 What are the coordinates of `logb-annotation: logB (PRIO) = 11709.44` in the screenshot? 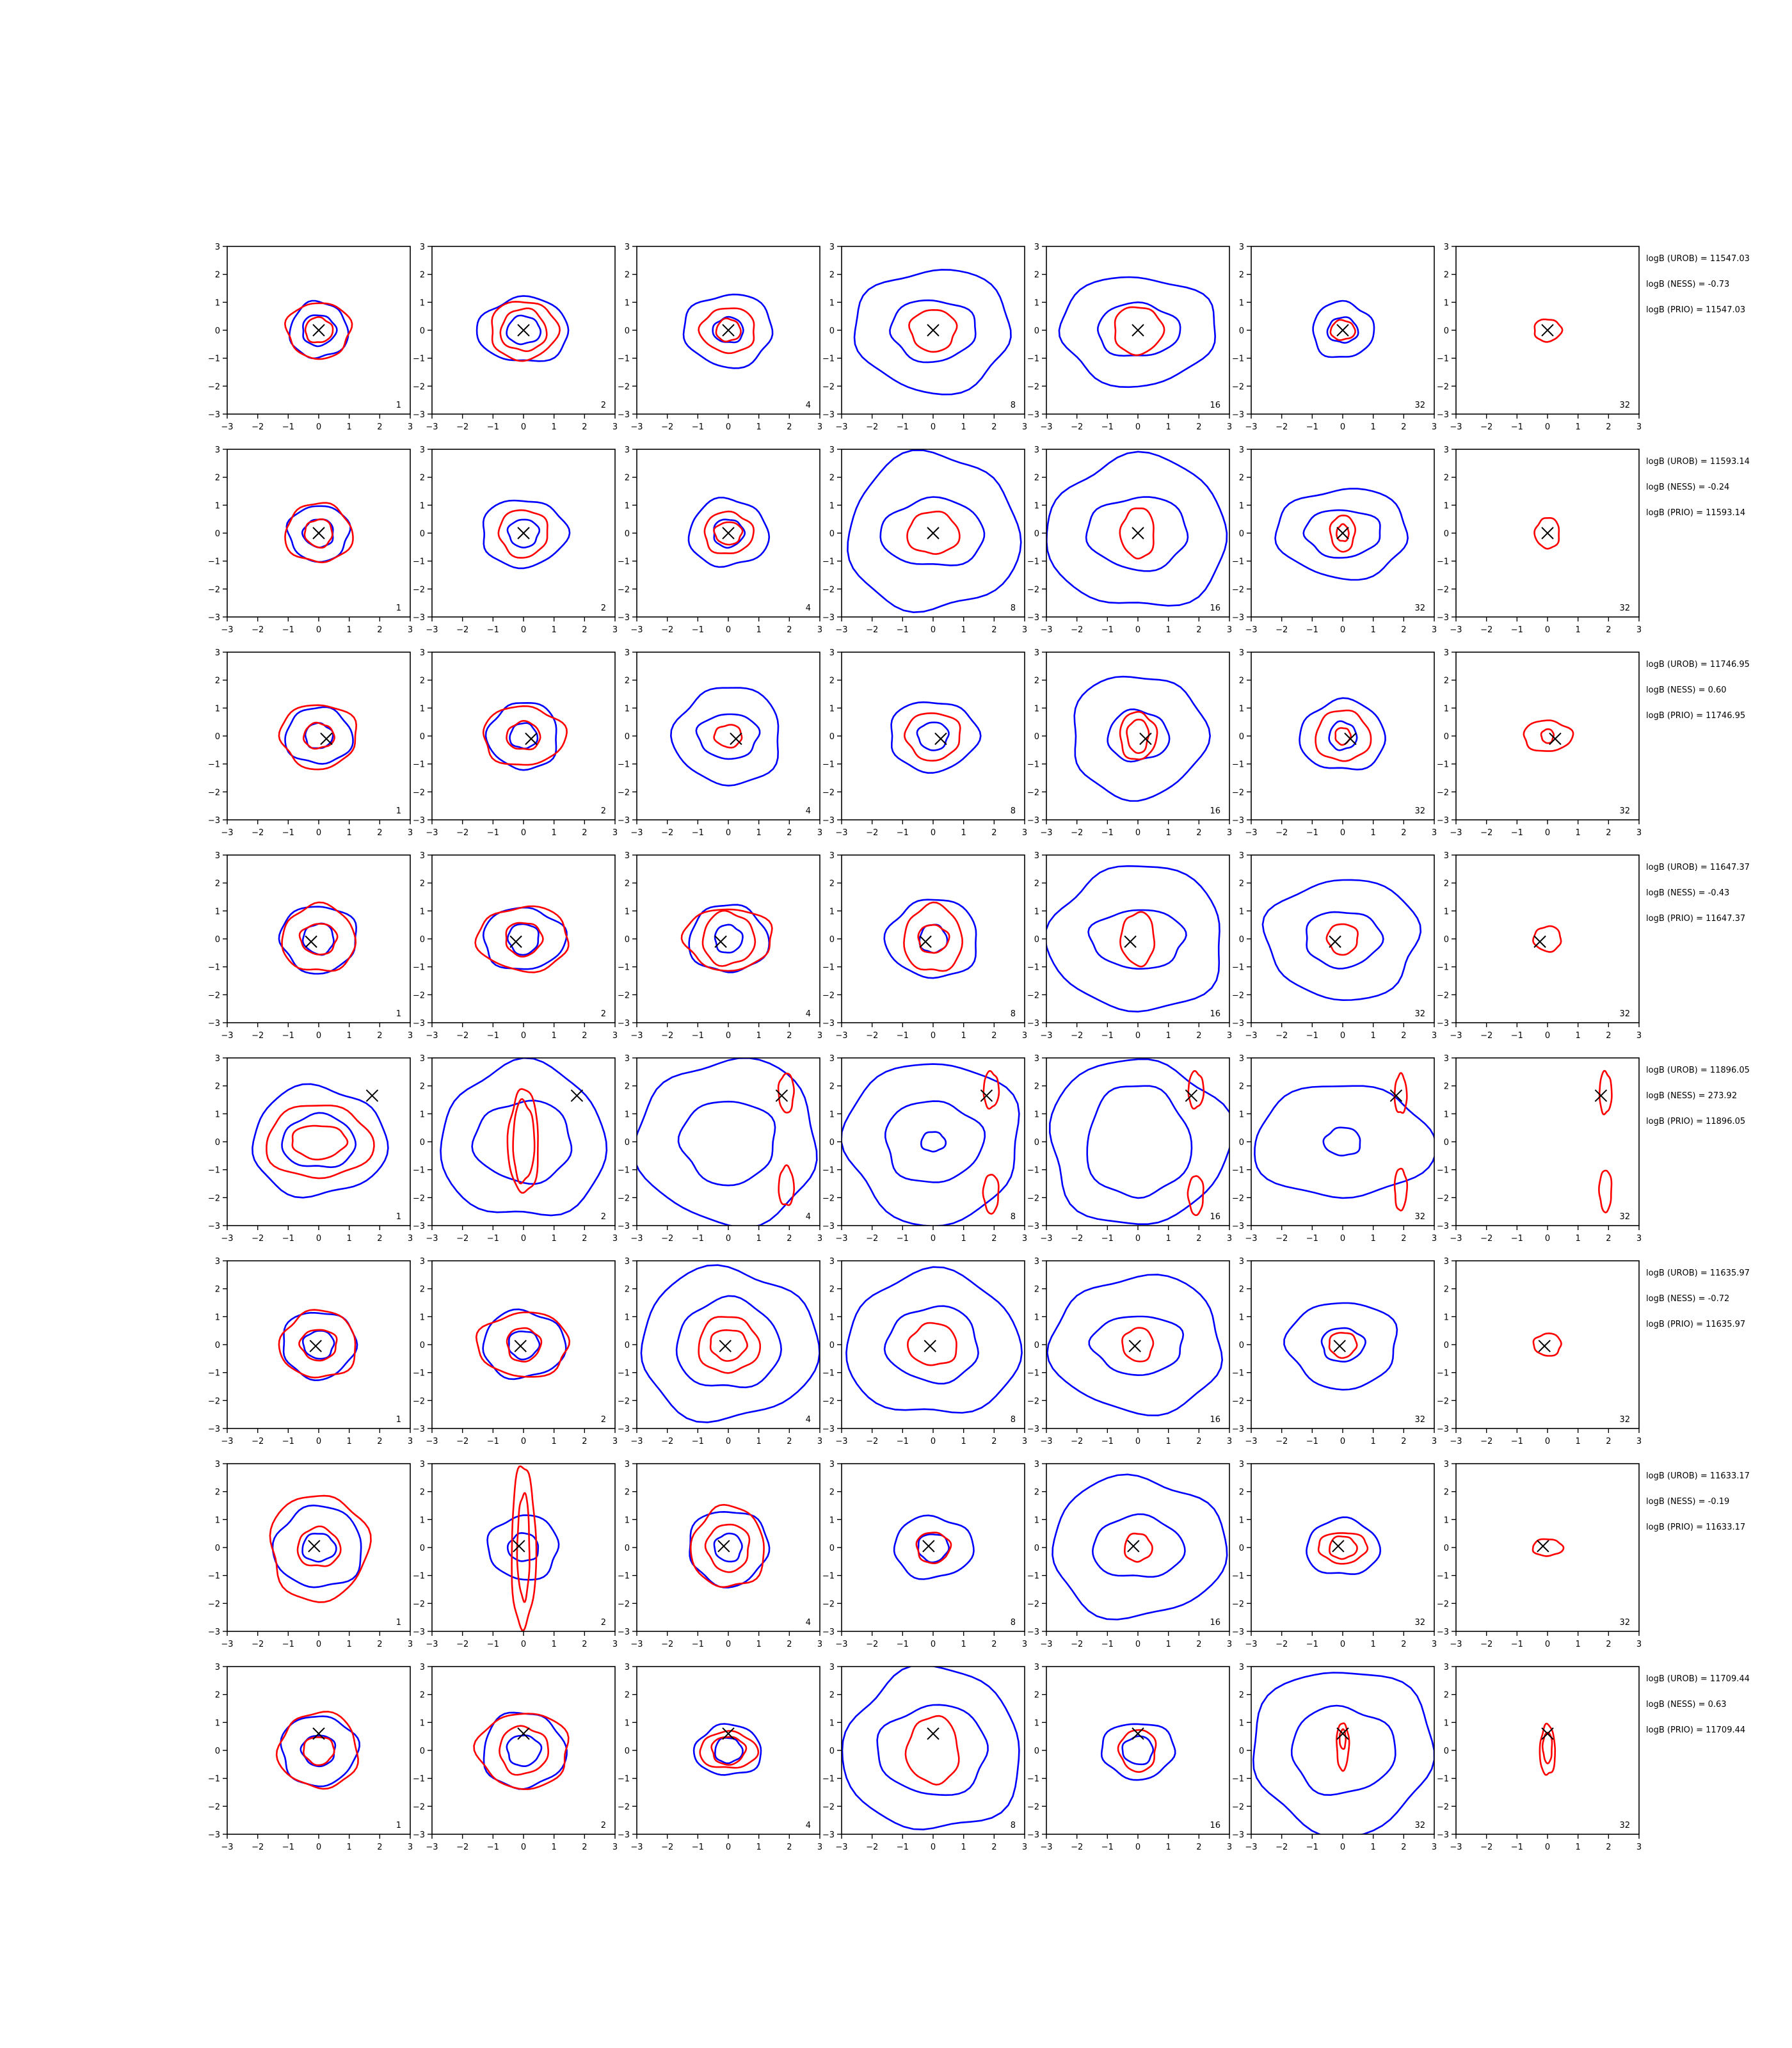 It's located at (1695, 1730).